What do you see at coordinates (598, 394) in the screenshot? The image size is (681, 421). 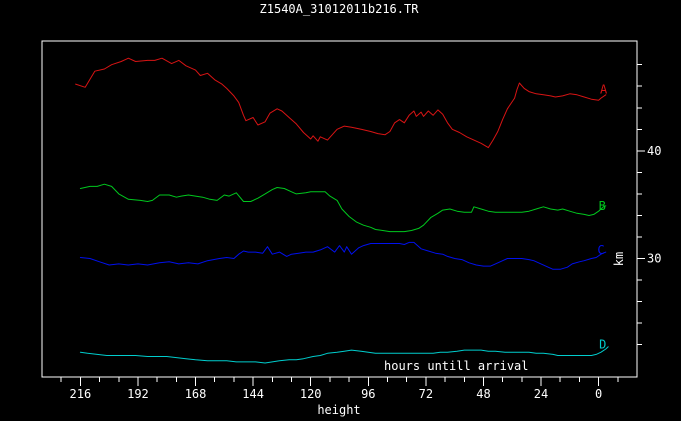 I see `x-tick-label: 0` at bounding box center [598, 394].